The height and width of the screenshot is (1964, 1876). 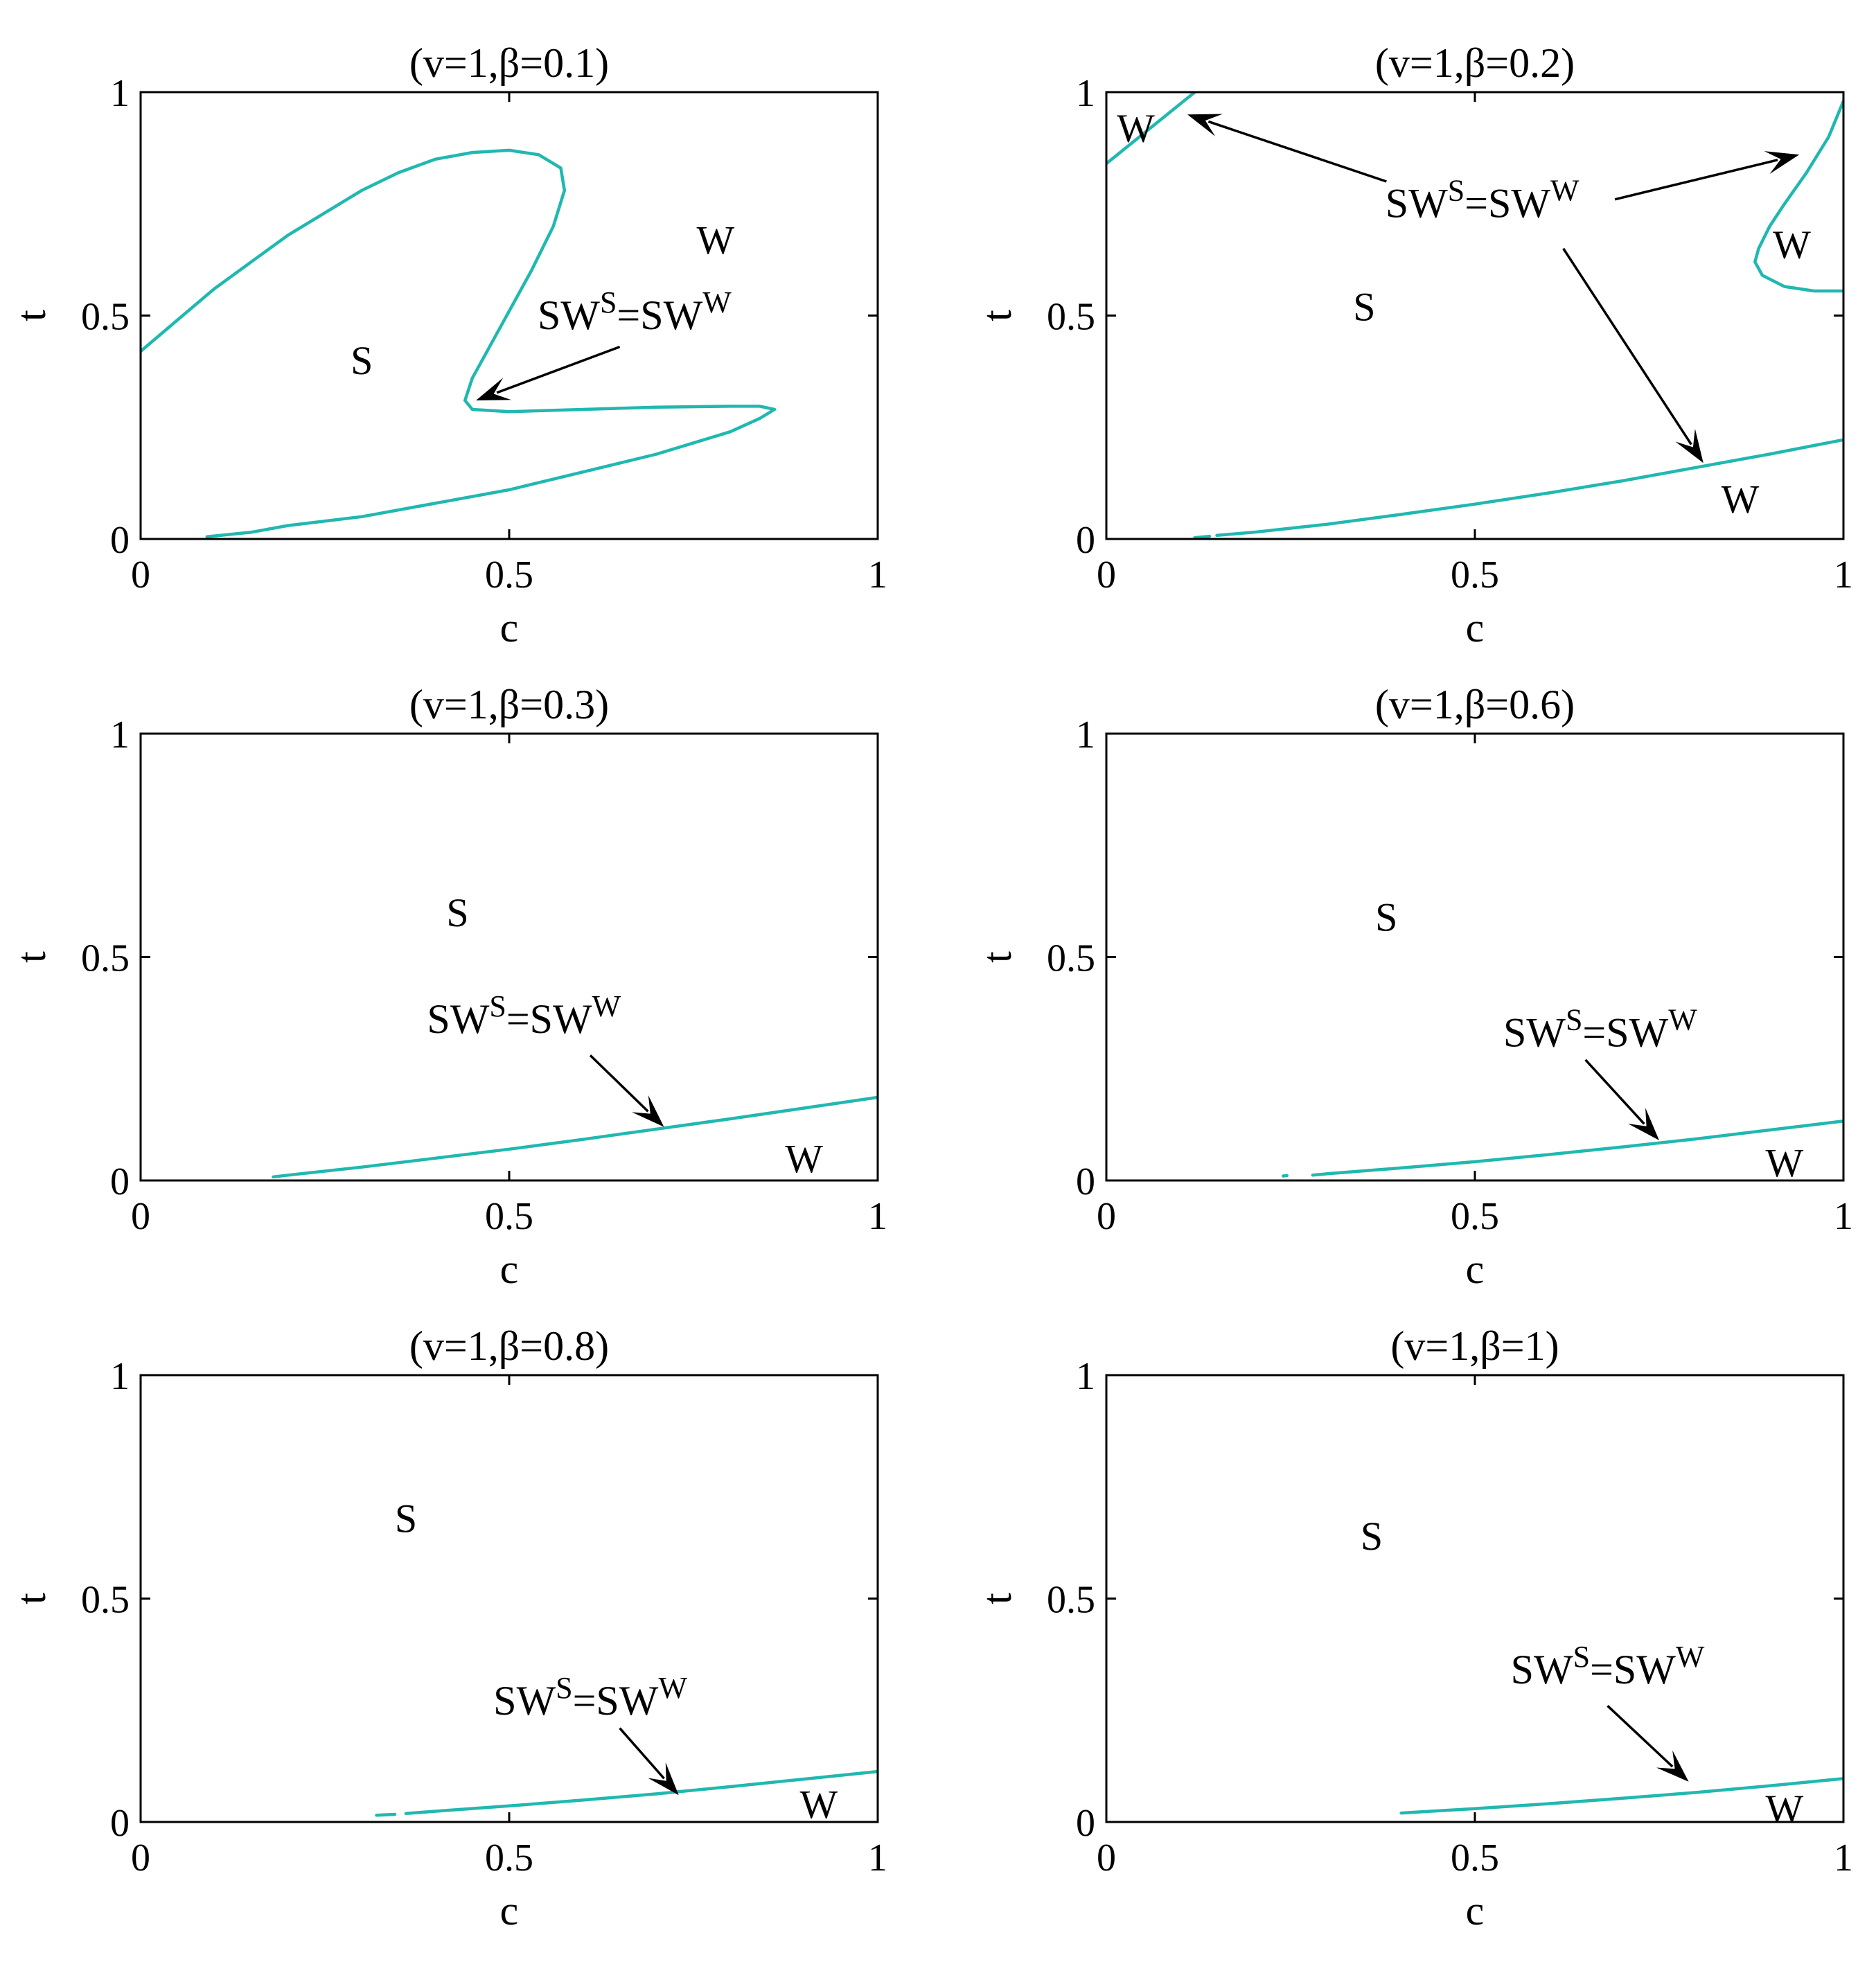 What do you see at coordinates (509, 63) in the screenshot?
I see `panel-title: (v=1,β=0.1)` at bounding box center [509, 63].